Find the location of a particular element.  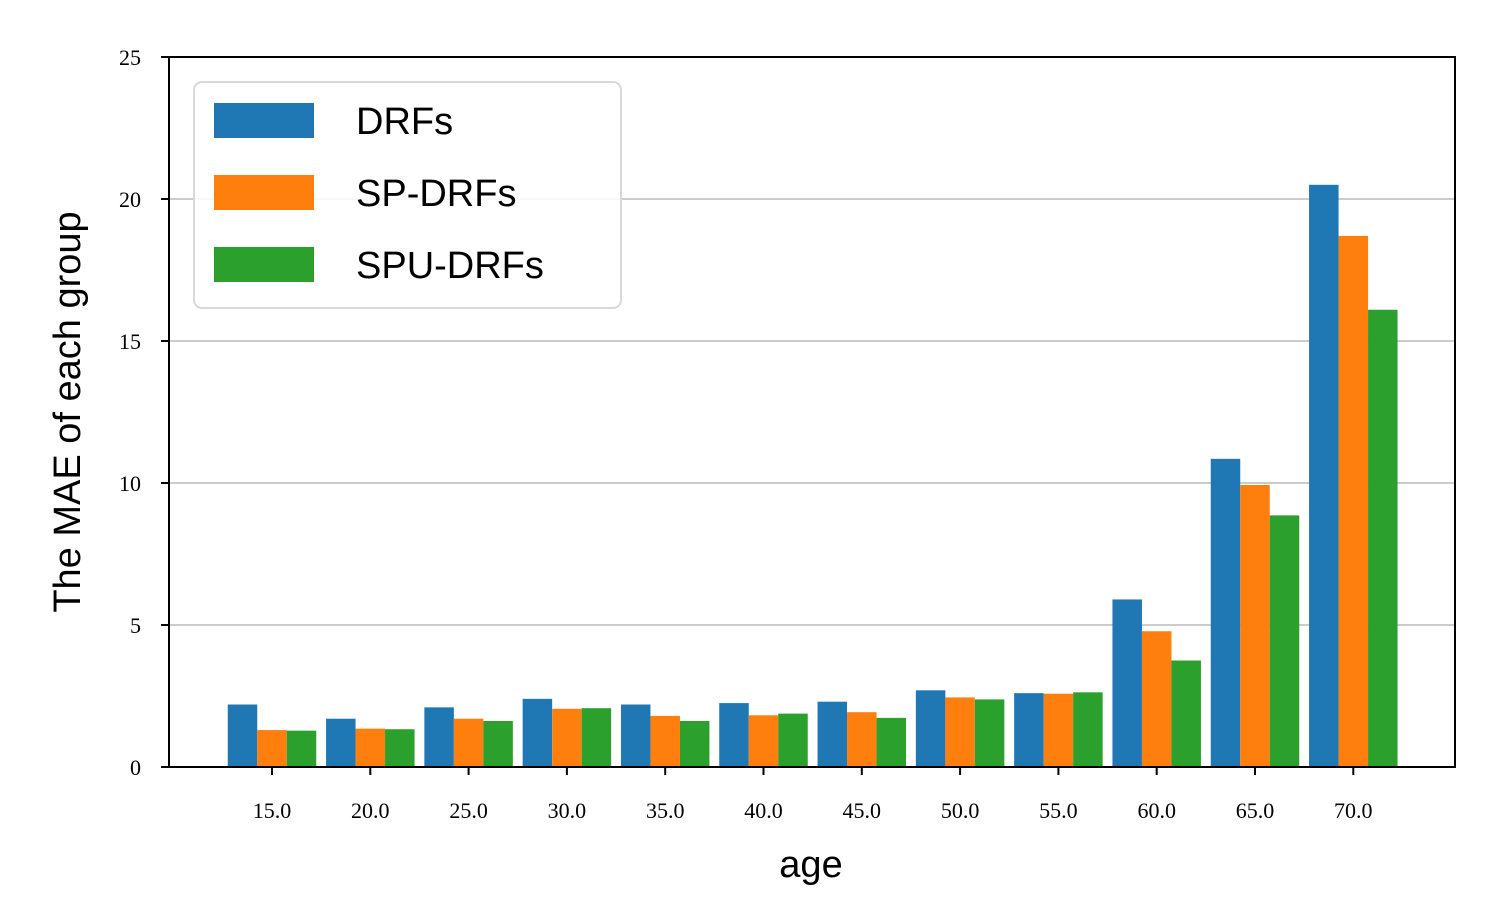

bar-drfs-60.0 is located at coordinates (1127, 683).